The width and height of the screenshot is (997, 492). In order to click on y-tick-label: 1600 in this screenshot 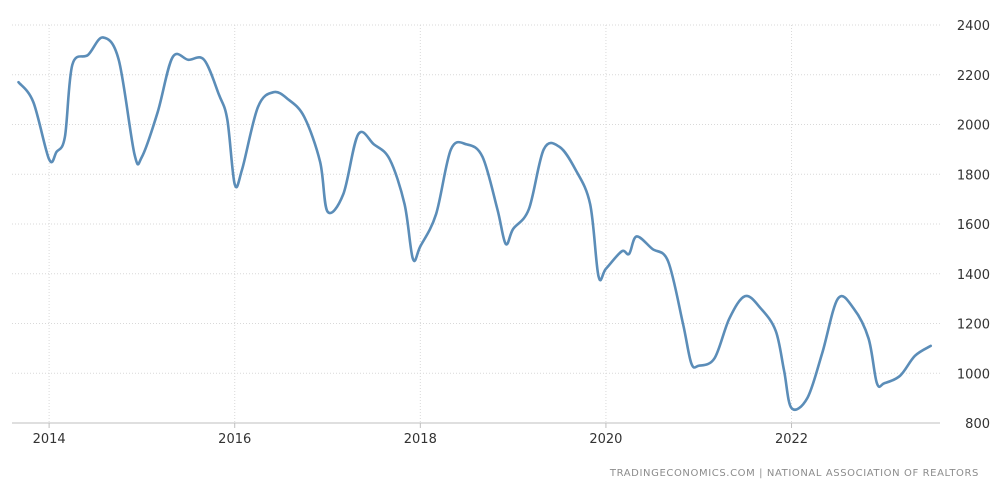, I will do `click(973, 225)`.